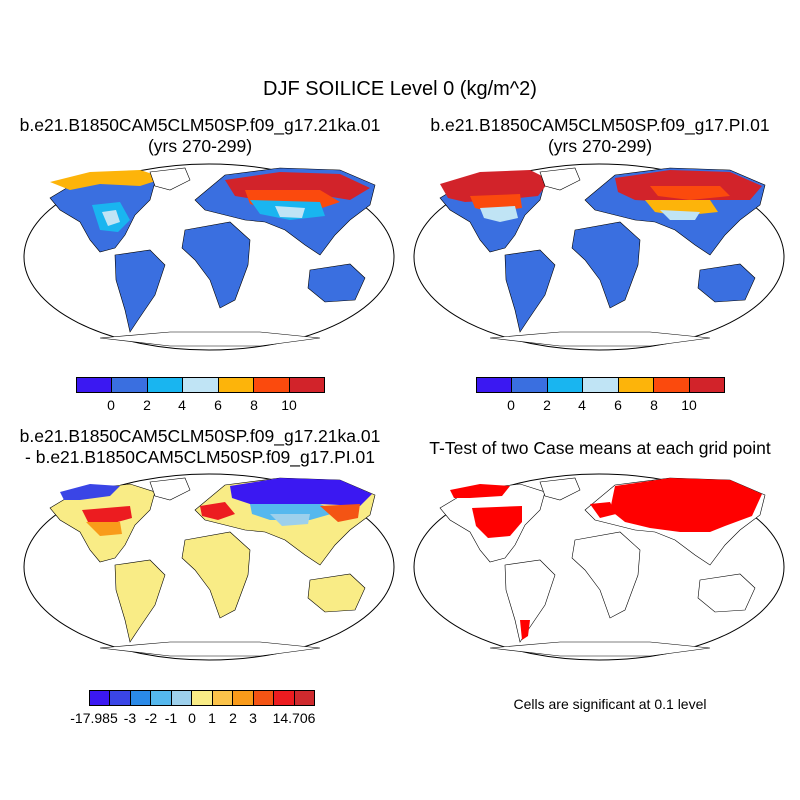 Image resolution: width=800 pixels, height=800 pixels. I want to click on panel3-title: b.e21.B1850CAM5CLM50SP.f09_g17.21ka.01, so click(200, 436).